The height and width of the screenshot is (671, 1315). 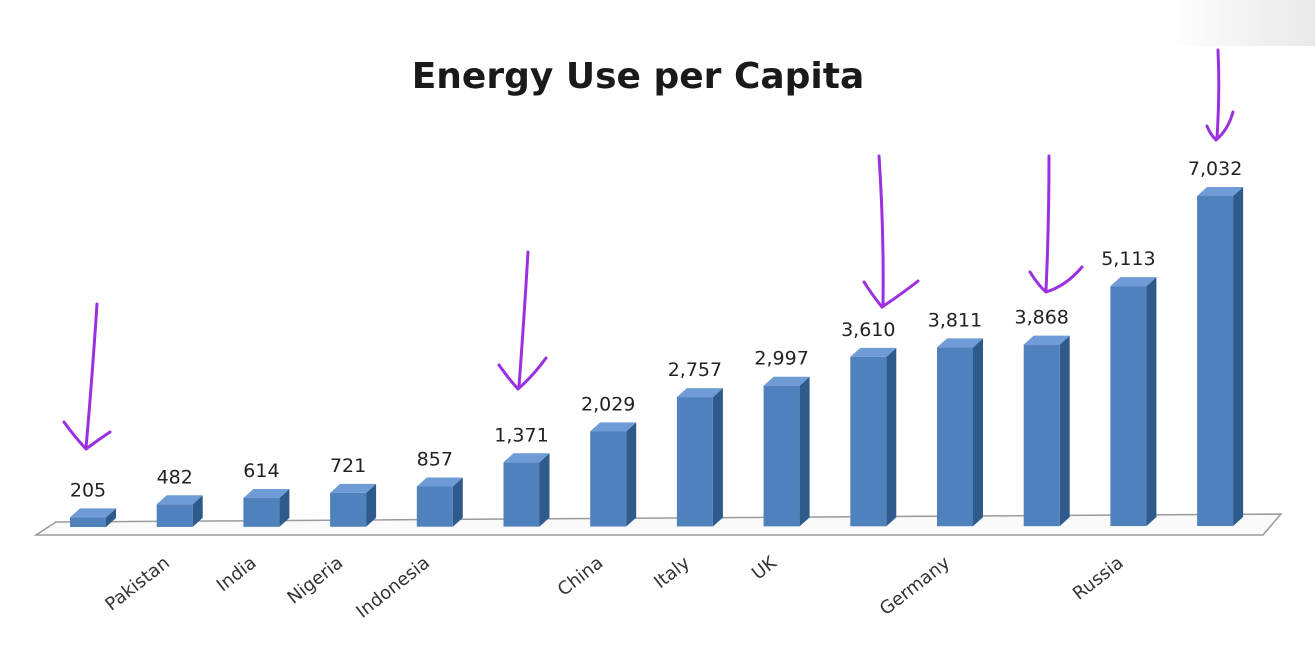 I want to click on data-label: 3,868, so click(x=1041, y=318).